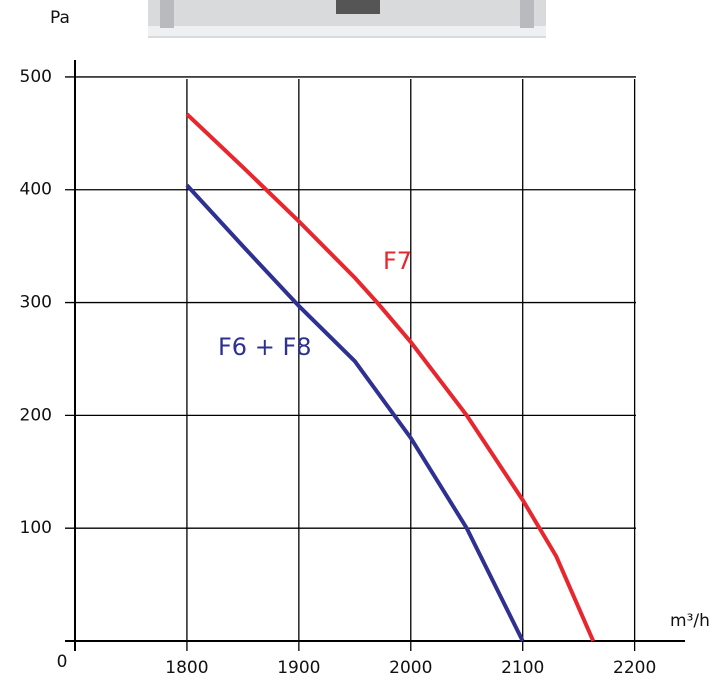  What do you see at coordinates (265, 347) in the screenshot?
I see `series-label: F6 + F8` at bounding box center [265, 347].